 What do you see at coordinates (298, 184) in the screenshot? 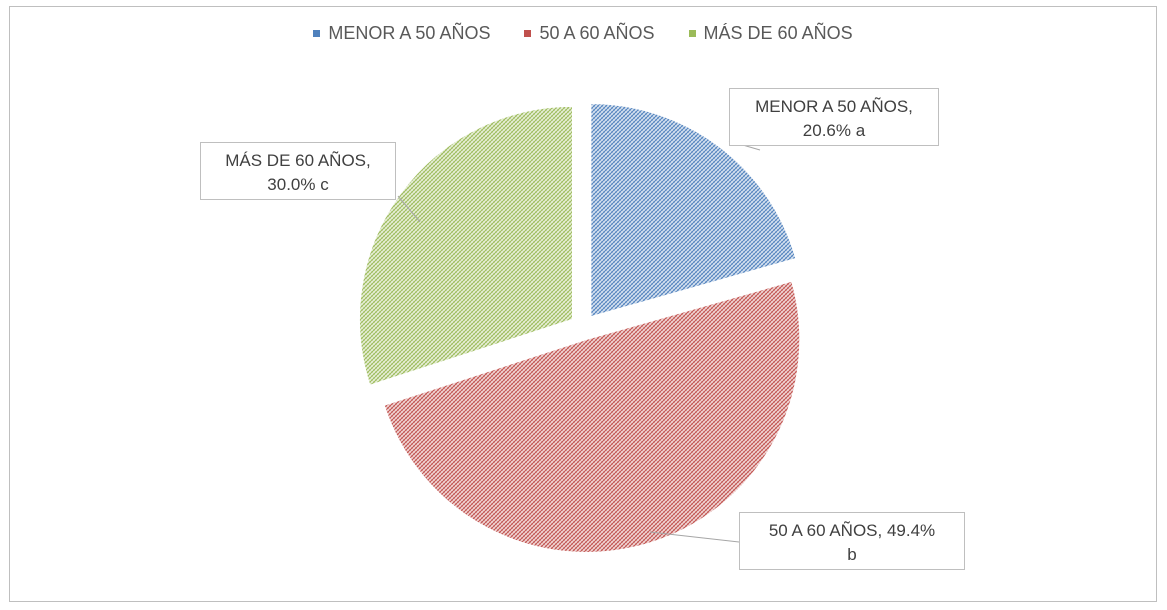
I see `data-label-value: 30.0% c` at bounding box center [298, 184].